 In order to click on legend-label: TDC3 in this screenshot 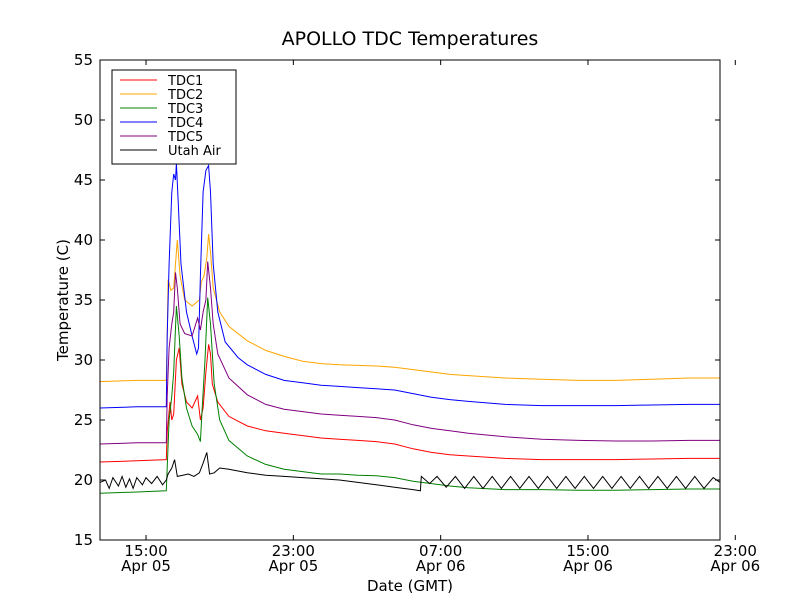, I will do `click(185, 109)`.